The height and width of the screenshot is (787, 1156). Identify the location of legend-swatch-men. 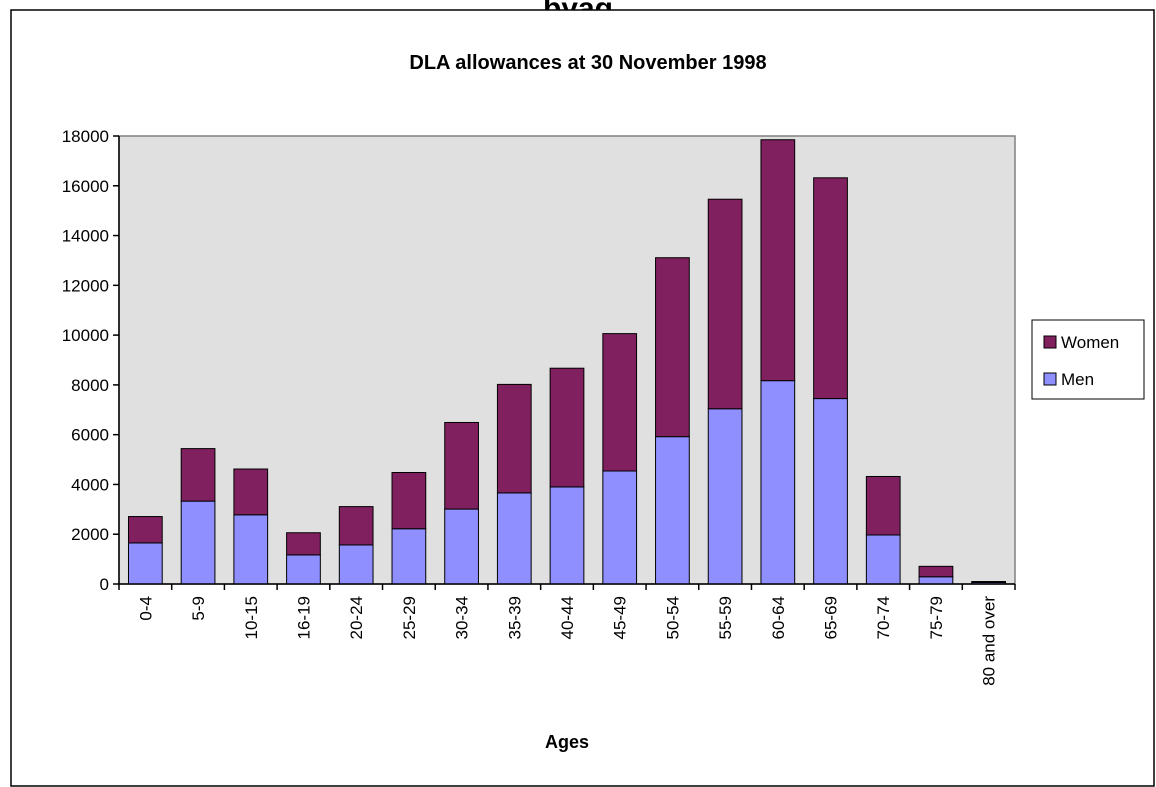
(1050, 379).